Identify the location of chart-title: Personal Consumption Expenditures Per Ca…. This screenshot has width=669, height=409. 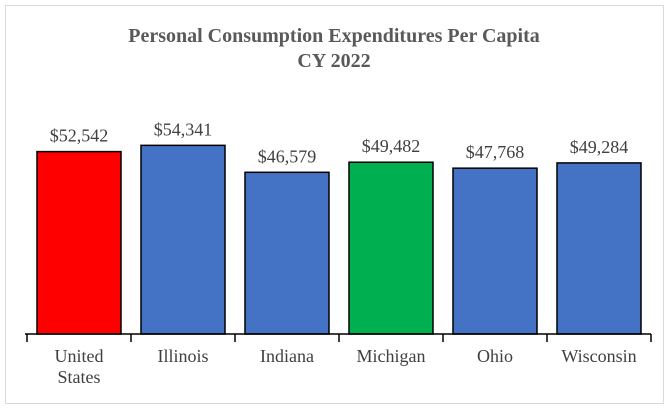
(334, 36).